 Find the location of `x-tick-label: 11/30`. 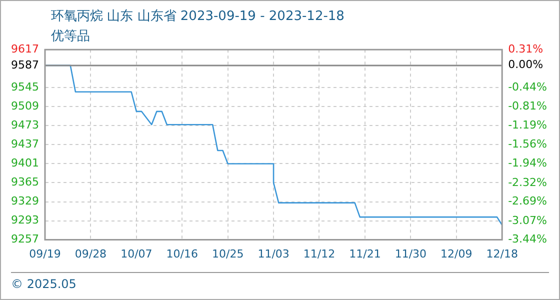

x-tick-label: 11/30 is located at coordinates (410, 253).